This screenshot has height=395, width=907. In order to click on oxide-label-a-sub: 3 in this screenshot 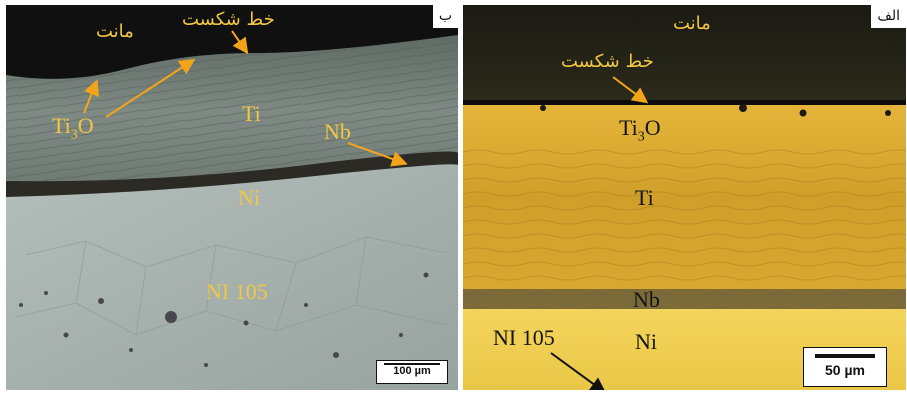, I will do `click(641, 137)`.